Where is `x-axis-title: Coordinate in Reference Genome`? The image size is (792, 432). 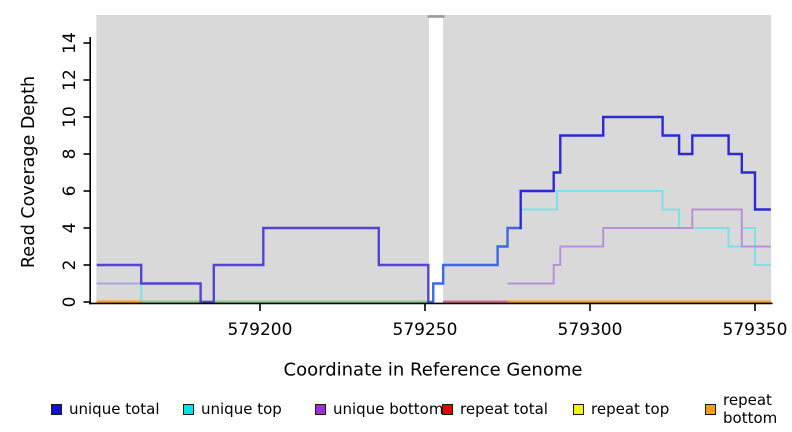 x-axis-title: Coordinate in Reference Genome is located at coordinates (433, 370).